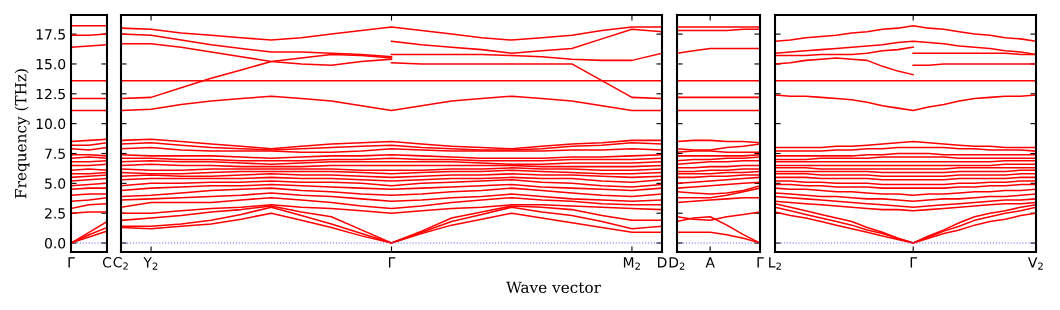  What do you see at coordinates (150, 263) in the screenshot?
I see `x-tick-label: Y$_{2}$` at bounding box center [150, 263].